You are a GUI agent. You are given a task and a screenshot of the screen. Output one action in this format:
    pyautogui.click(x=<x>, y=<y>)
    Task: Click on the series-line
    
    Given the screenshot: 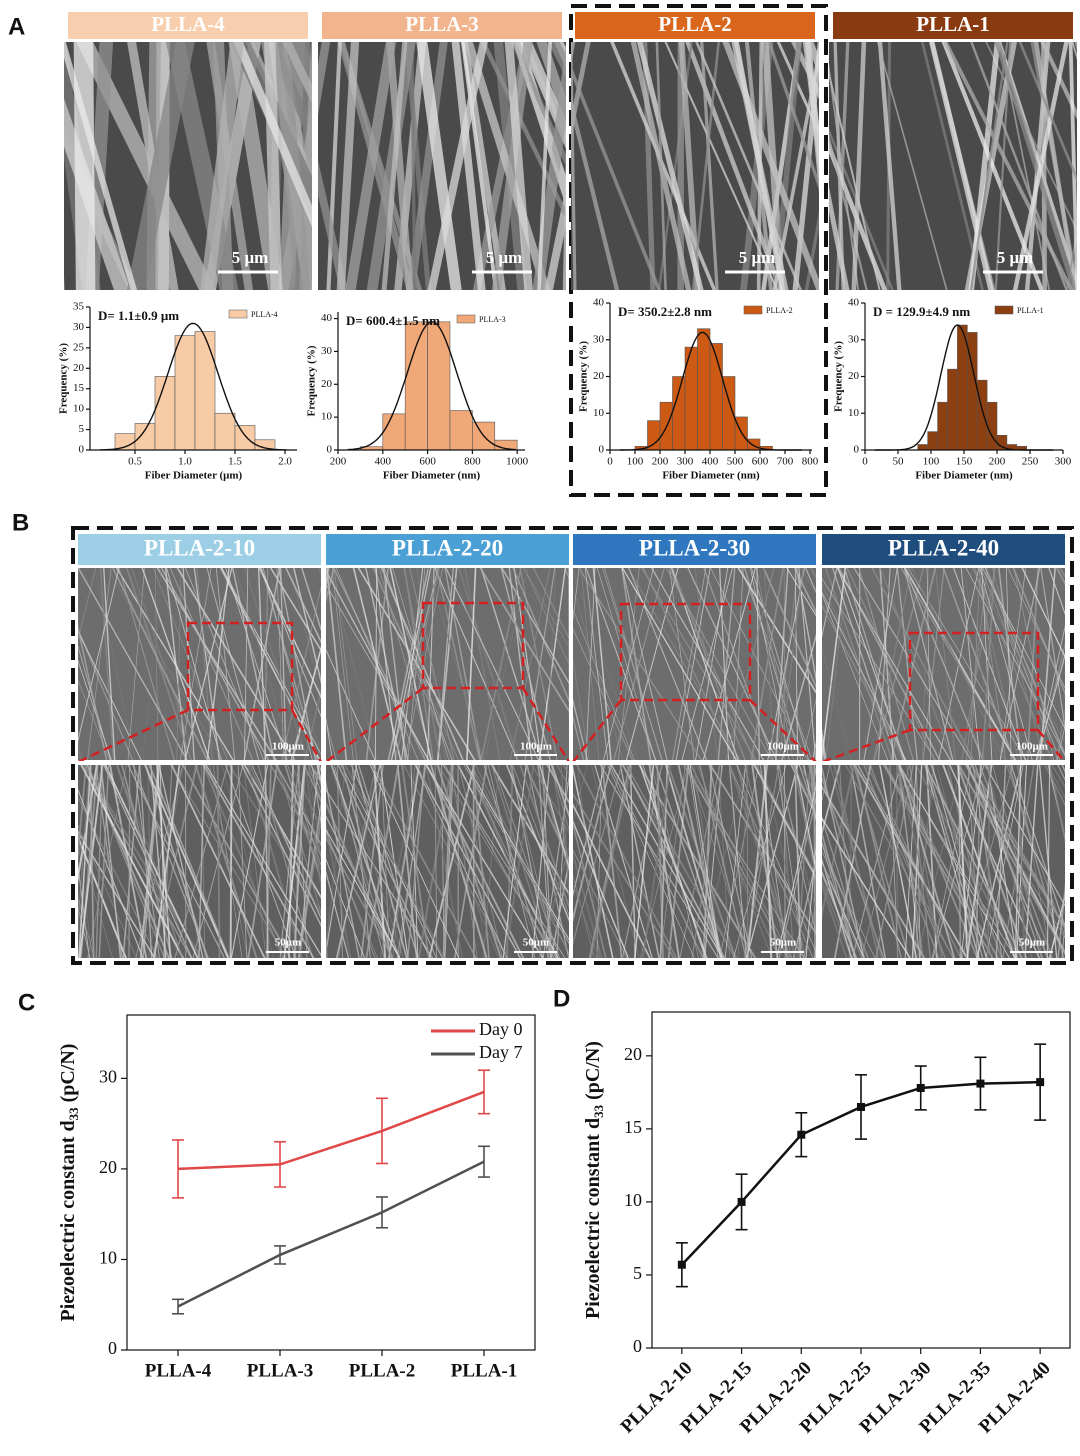 What is the action you would take?
    pyautogui.click(x=331, y=1130)
    